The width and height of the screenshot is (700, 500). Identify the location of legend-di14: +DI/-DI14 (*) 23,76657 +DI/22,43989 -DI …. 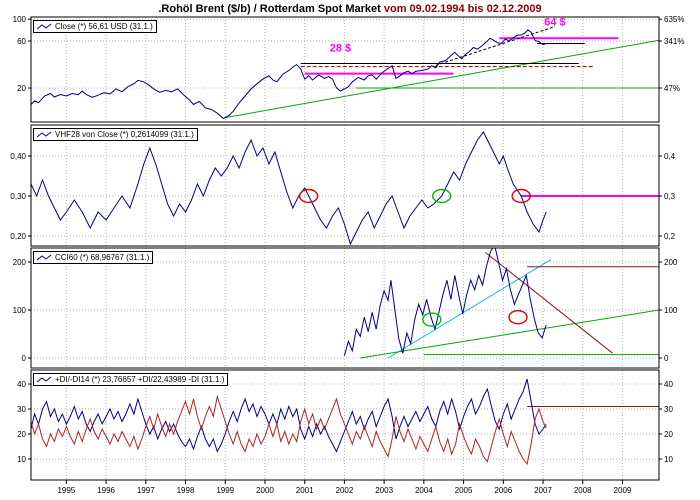
(131, 379).